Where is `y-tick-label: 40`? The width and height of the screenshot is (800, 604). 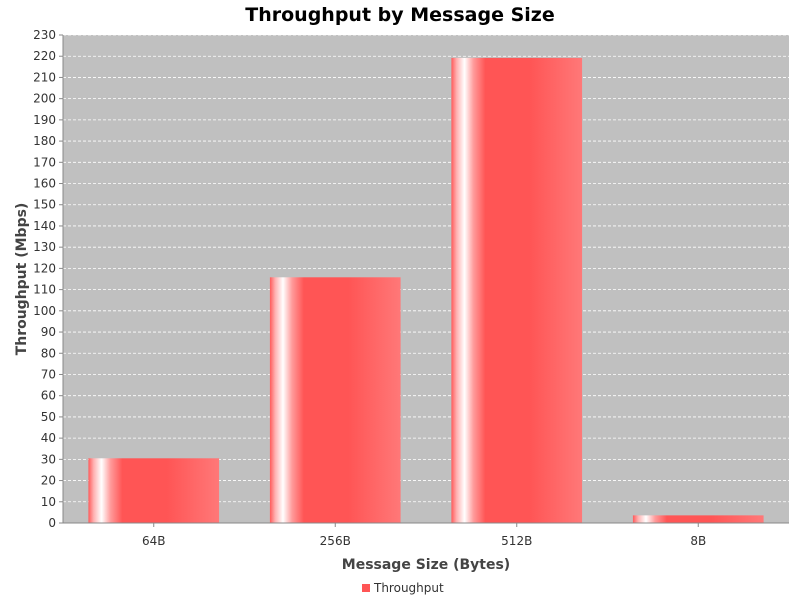 y-tick-label: 40 is located at coordinates (48, 438).